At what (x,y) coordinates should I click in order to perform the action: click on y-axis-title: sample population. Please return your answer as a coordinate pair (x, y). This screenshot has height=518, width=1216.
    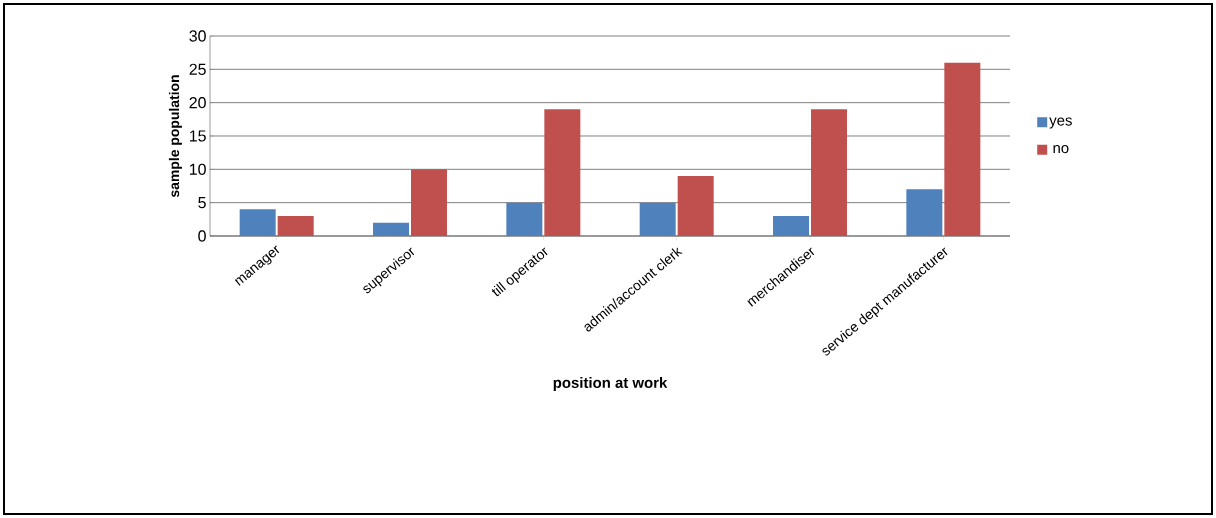
    Looking at the image, I should click on (175, 136).